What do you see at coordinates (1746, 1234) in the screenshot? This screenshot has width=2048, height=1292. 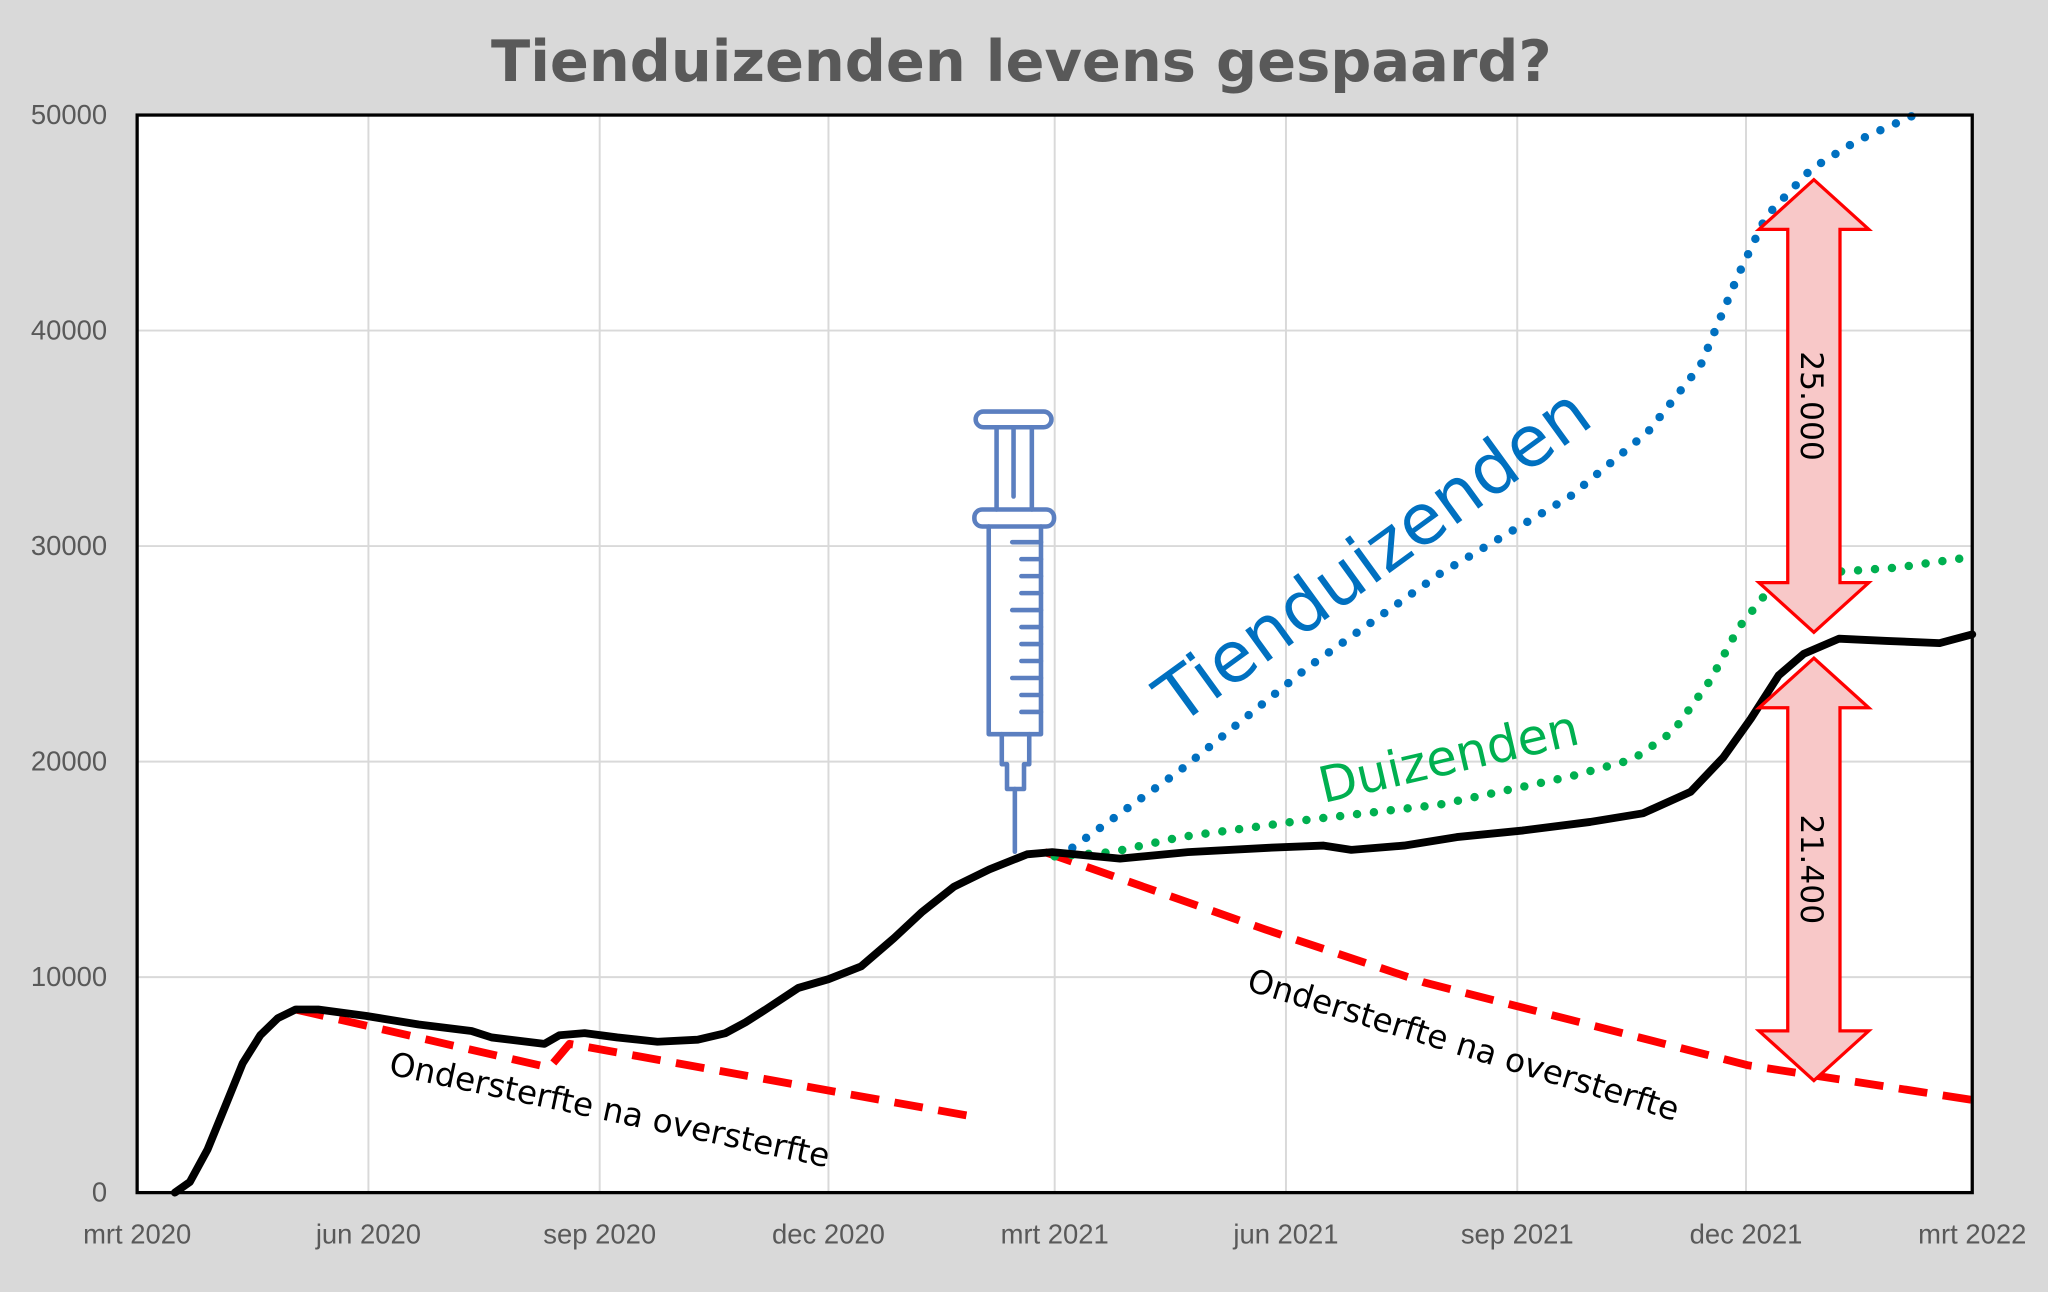 I see `x-tick-label: dec 2021` at bounding box center [1746, 1234].